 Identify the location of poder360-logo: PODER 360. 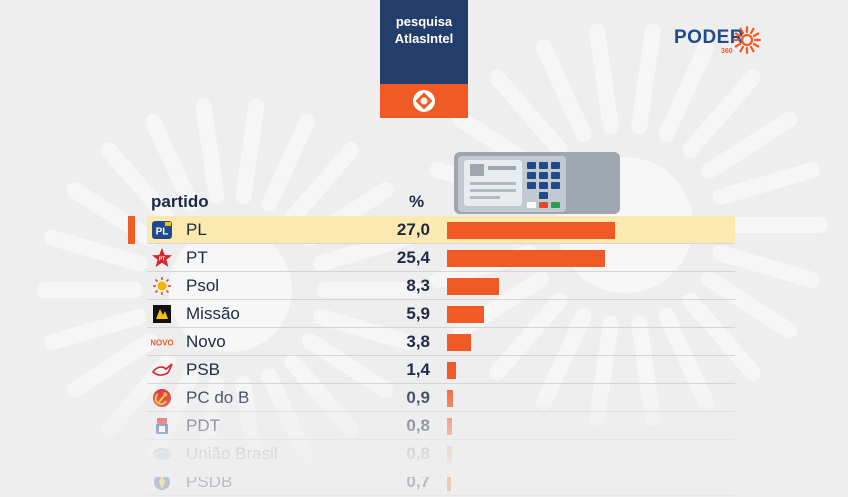
(724, 40).